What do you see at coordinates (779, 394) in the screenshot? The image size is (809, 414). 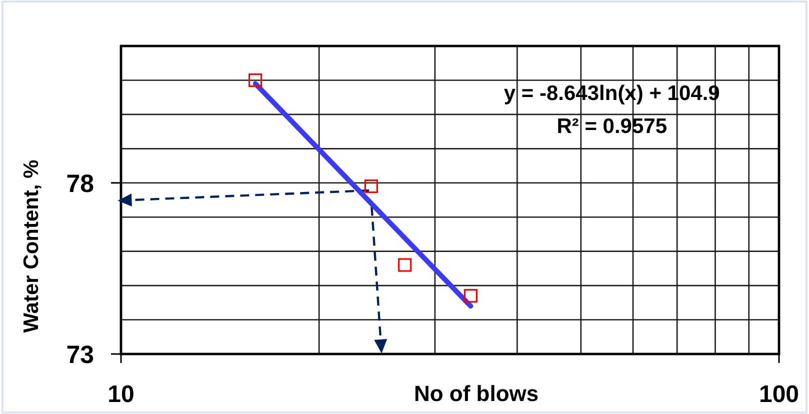 I see `x-tick-label: 100` at bounding box center [779, 394].